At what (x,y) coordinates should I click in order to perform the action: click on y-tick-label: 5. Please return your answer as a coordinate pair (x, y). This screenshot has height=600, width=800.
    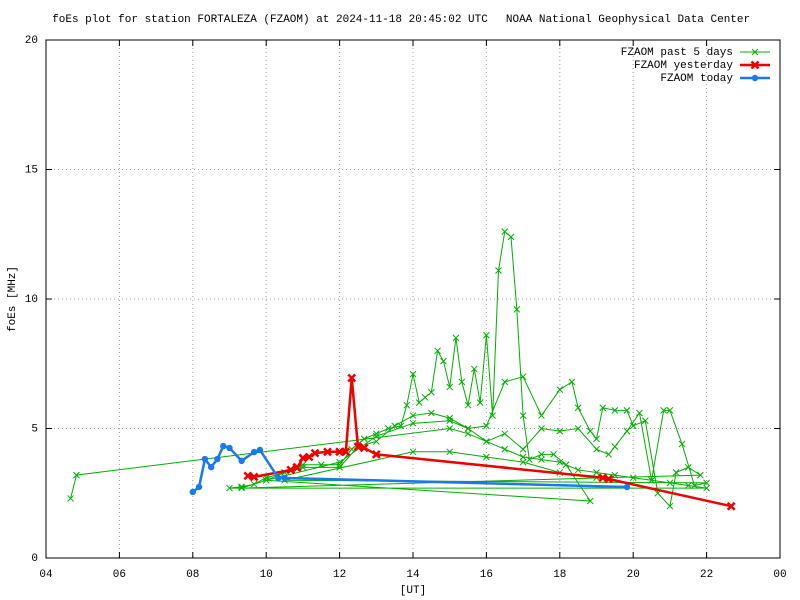
    Looking at the image, I should click on (34, 429).